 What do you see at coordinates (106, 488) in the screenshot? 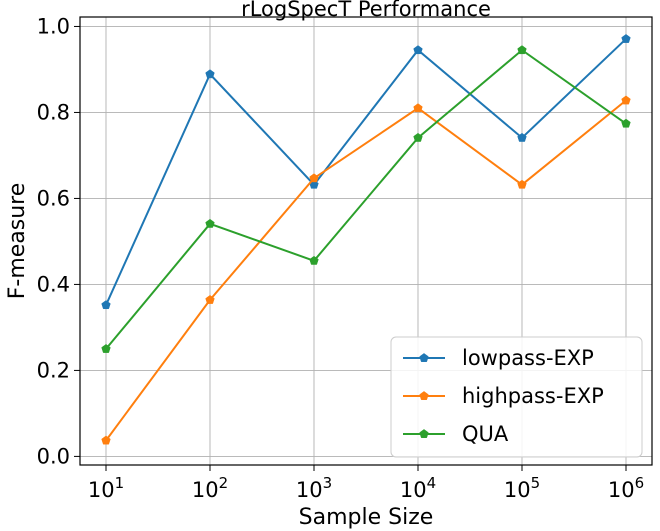
I see `x-tick-label: 10¹` at bounding box center [106, 488].